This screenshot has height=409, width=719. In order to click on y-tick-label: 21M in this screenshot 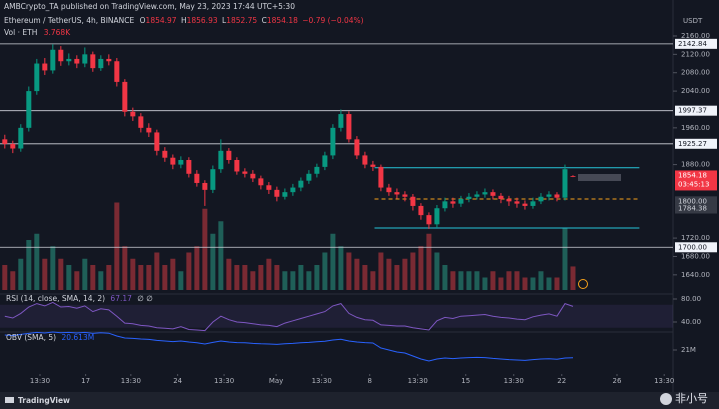, I will do `click(688, 350)`.